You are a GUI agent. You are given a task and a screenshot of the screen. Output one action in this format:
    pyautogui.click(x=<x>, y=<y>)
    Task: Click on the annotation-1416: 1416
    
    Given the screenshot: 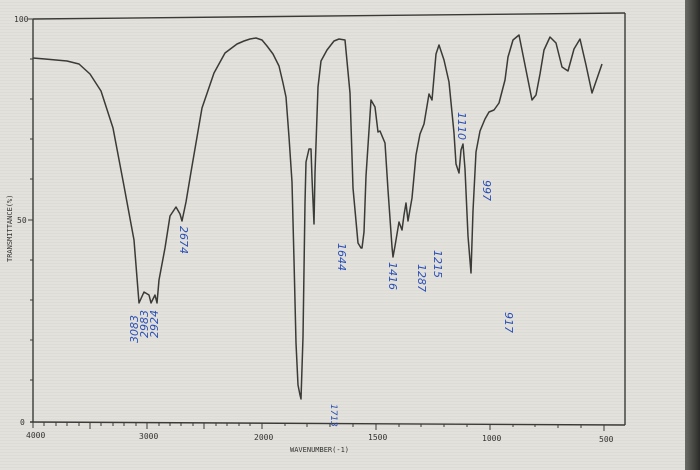 What is the action you would take?
    pyautogui.click(x=392, y=276)
    